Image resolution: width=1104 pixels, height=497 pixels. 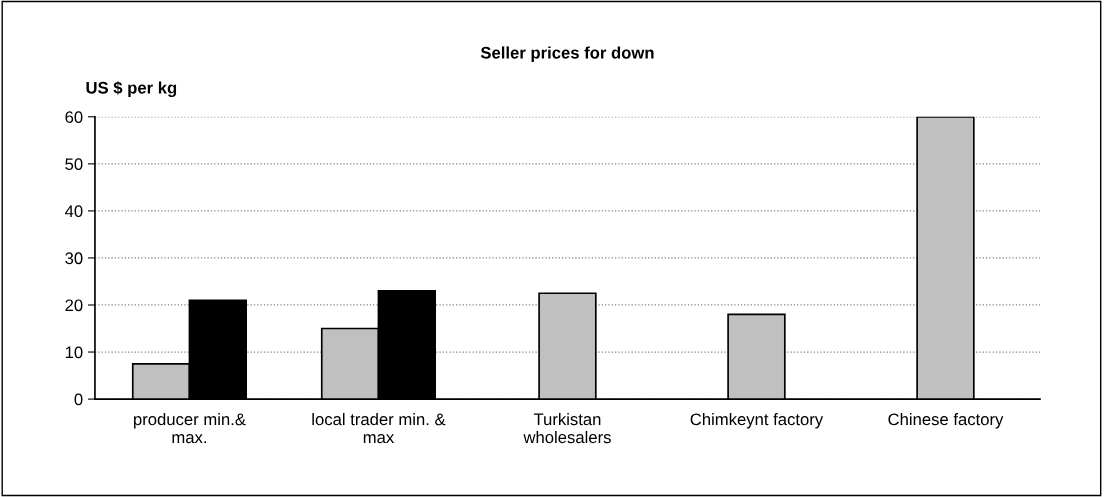 What do you see at coordinates (131, 89) in the screenshot?
I see `y-axis-title: US $ per kg` at bounding box center [131, 89].